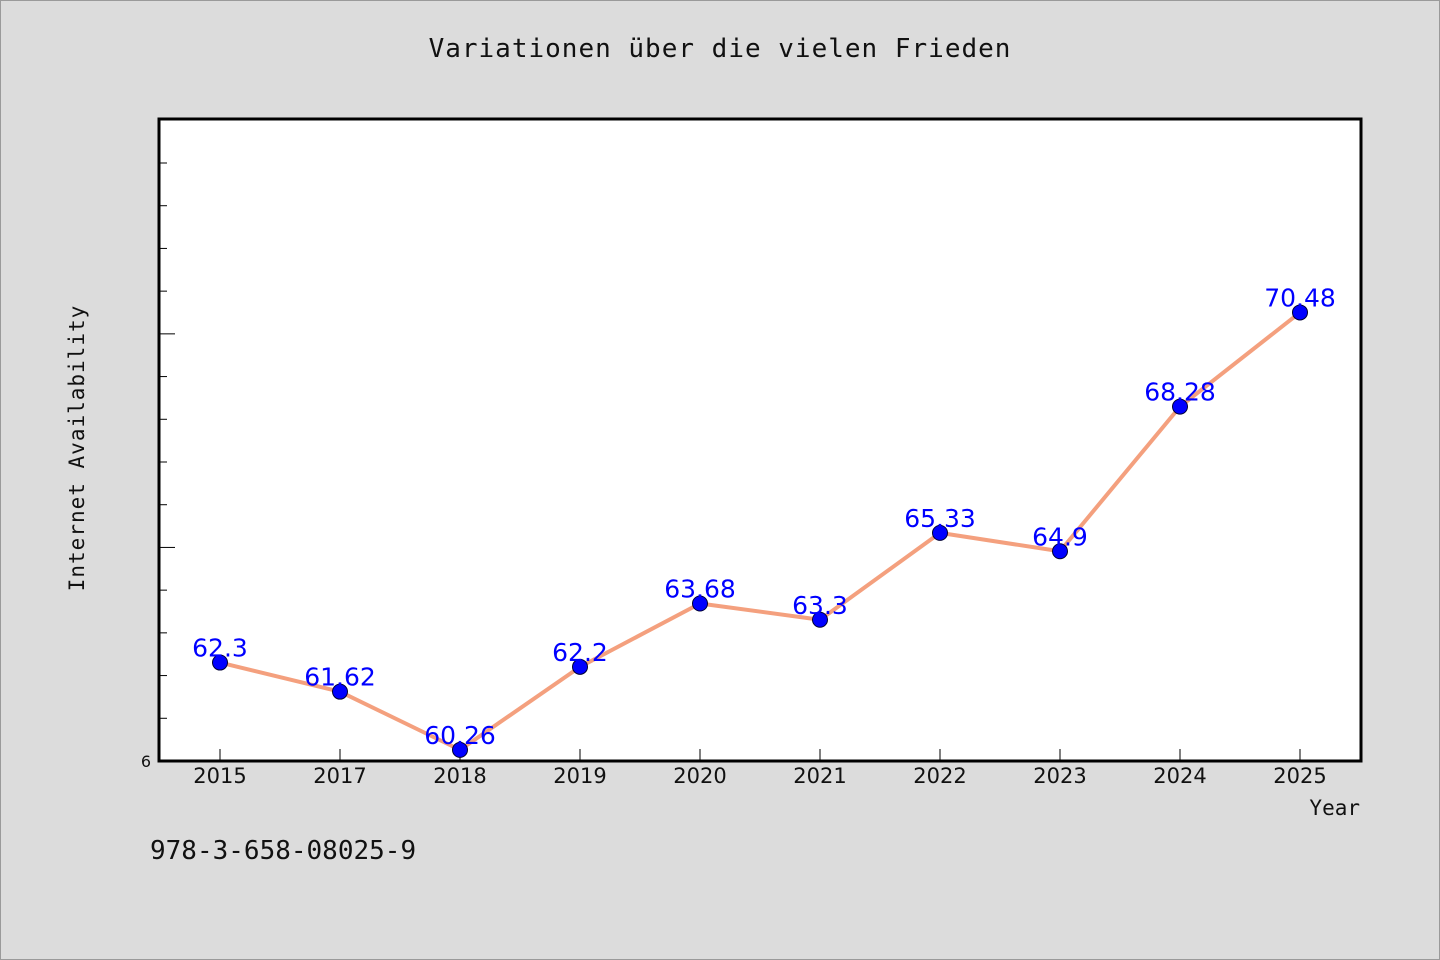 The width and height of the screenshot is (1440, 960). I want to click on data-label: 61.62, so click(340, 677).